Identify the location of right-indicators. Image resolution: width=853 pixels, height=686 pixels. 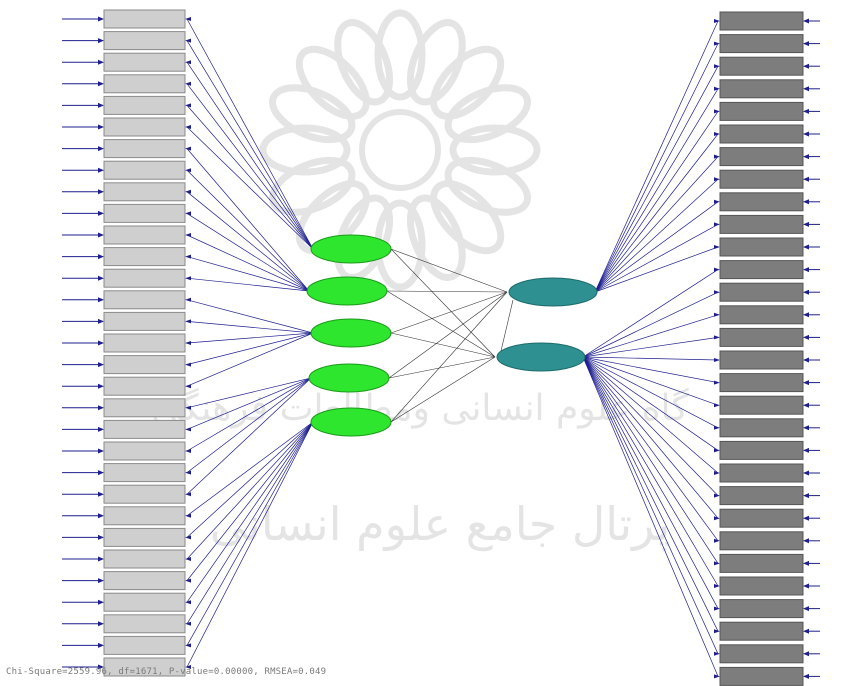
(769, 348).